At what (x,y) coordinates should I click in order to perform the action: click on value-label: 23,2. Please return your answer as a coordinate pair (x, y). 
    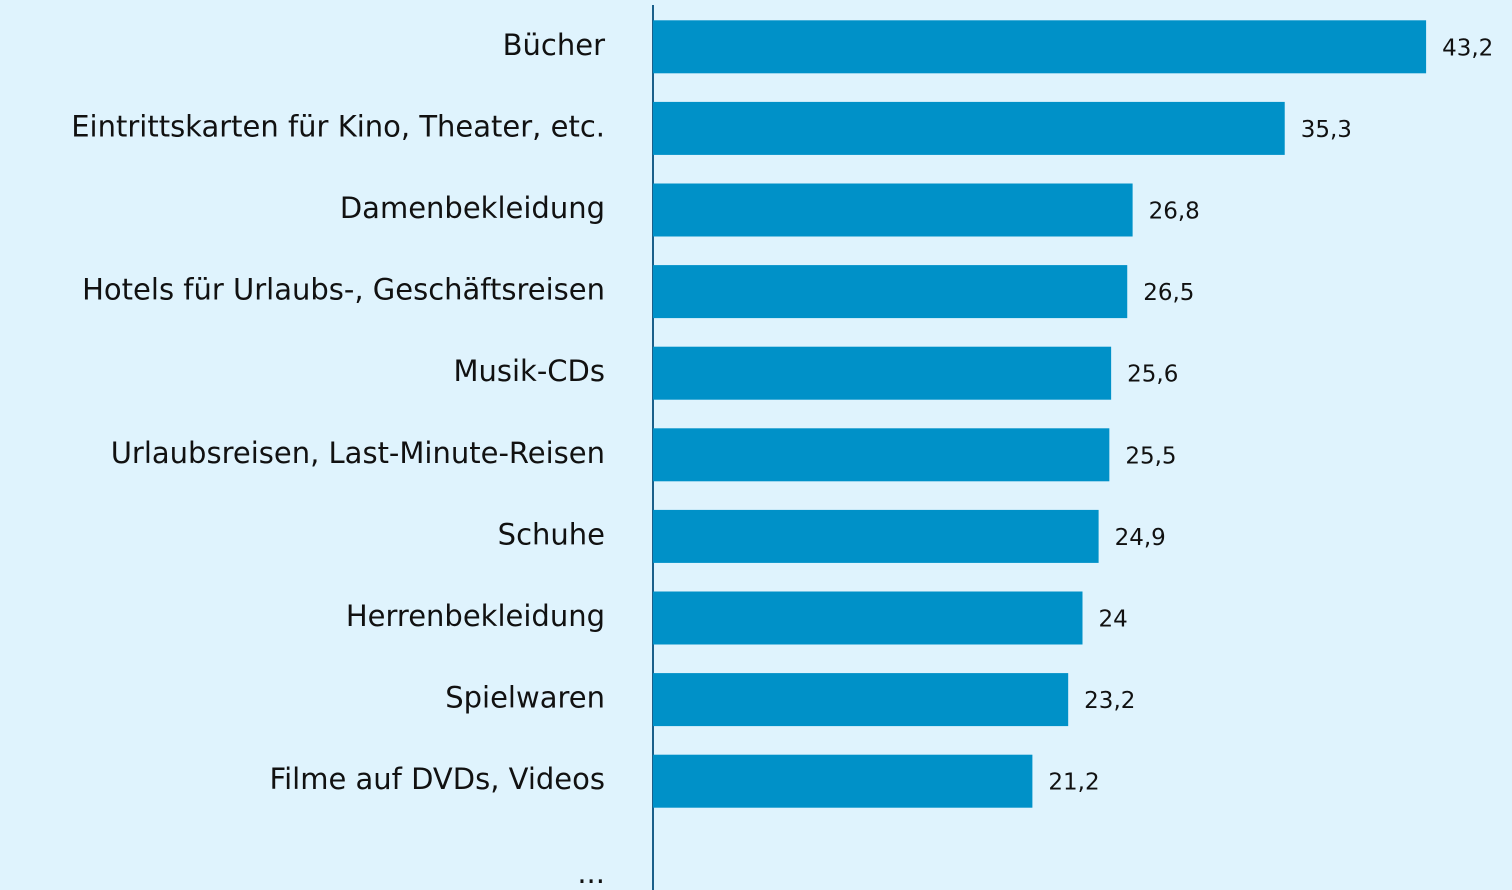
    Looking at the image, I should click on (1109, 701).